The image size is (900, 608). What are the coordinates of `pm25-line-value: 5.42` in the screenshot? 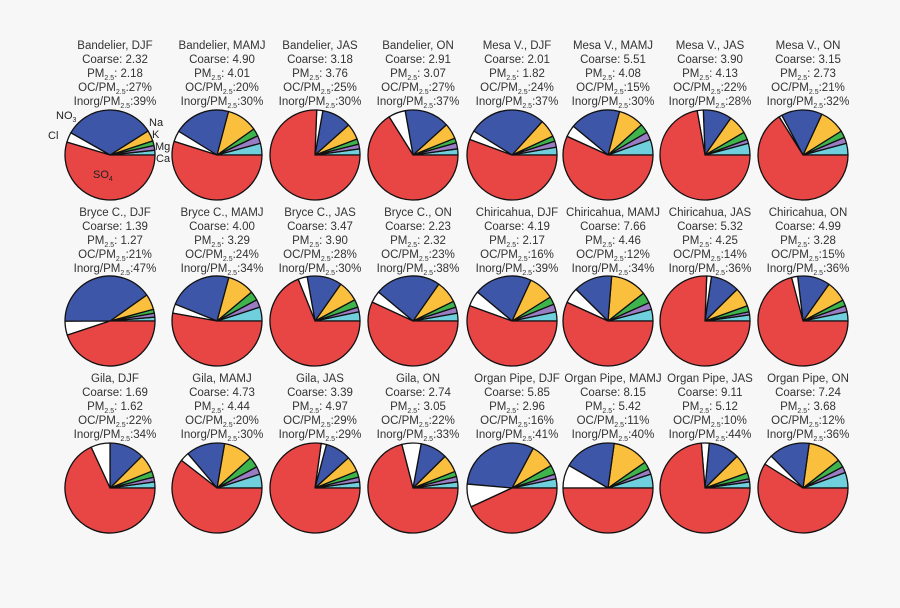 It's located at (629, 407).